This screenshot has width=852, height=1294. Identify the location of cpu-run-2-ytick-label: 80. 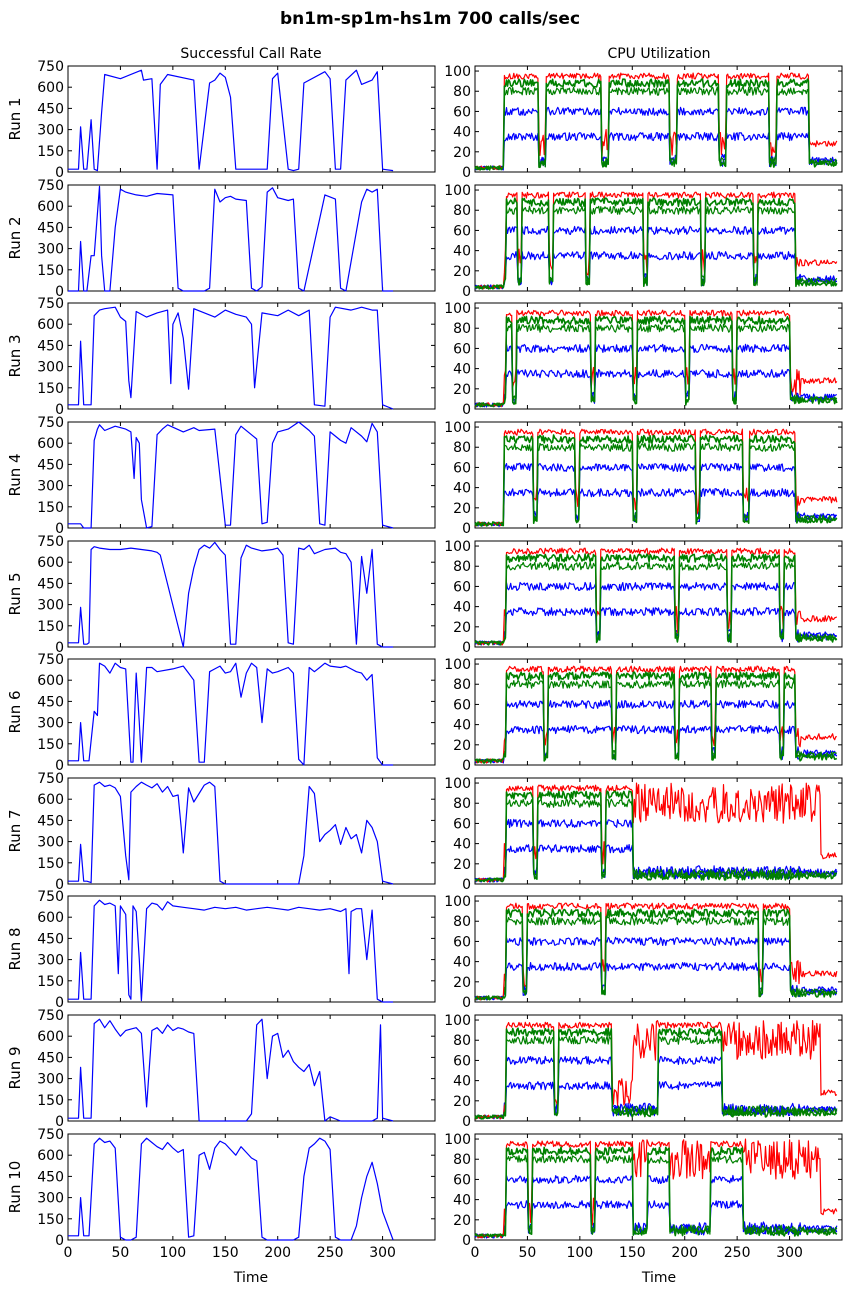
(462, 211).